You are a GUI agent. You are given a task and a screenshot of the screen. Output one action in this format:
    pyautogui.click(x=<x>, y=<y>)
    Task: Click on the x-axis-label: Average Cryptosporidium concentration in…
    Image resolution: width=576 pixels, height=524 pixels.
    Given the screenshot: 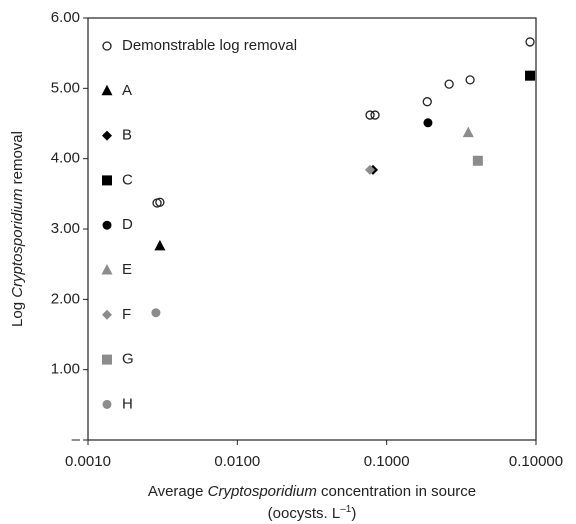 What is the action you would take?
    pyautogui.click(x=312, y=491)
    